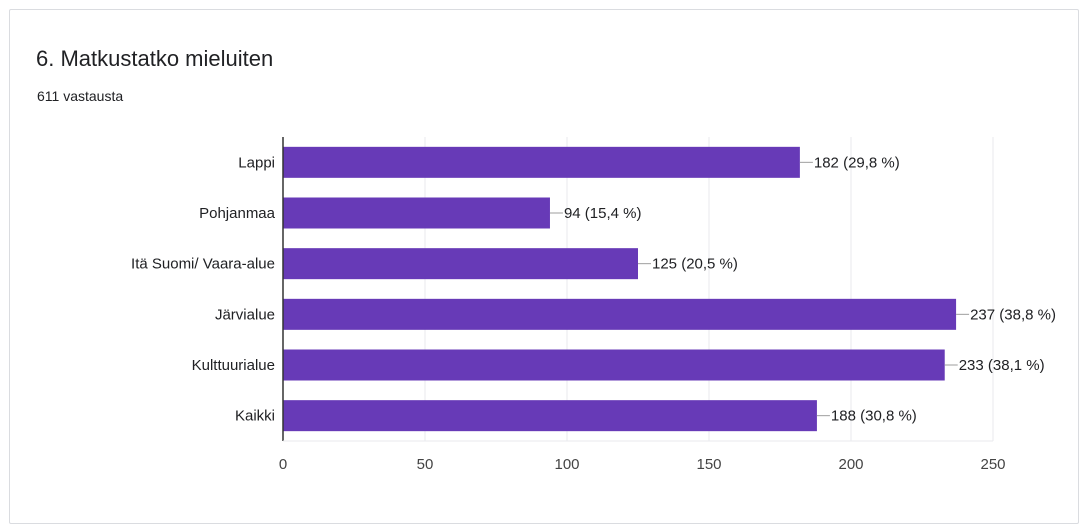 This screenshot has height=524, width=1091. I want to click on data-label: 233 (38,1 %), so click(1002, 365).